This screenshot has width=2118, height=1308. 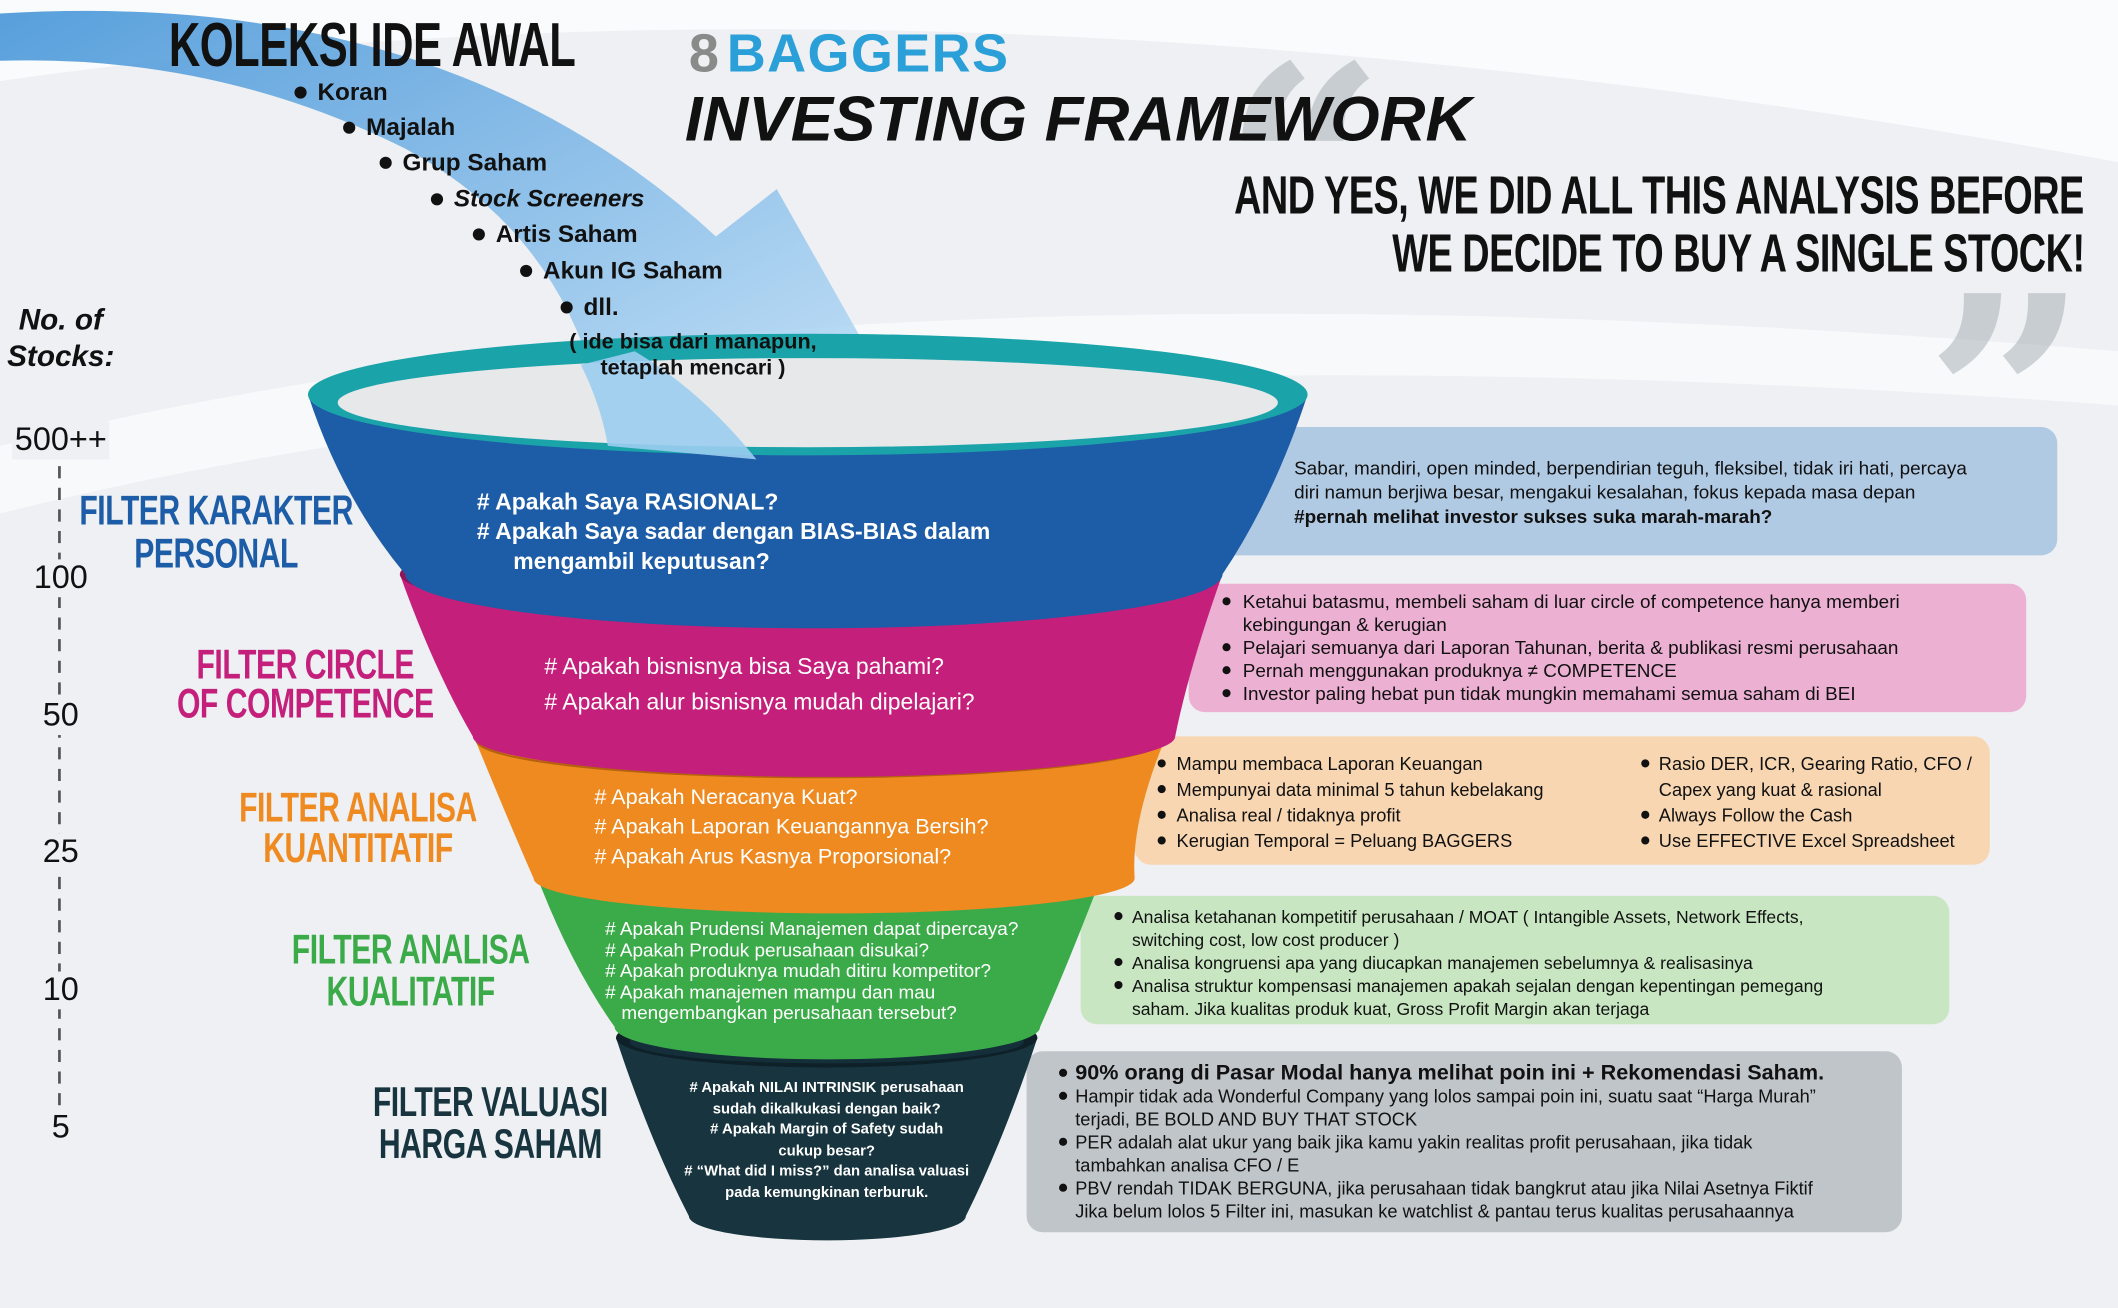 What do you see at coordinates (216, 553) in the screenshot?
I see `filter-name: PERSONAL` at bounding box center [216, 553].